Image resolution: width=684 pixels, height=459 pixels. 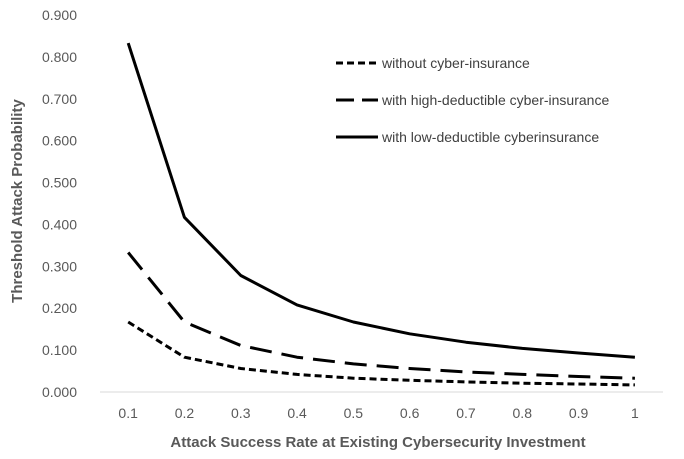 I want to click on y-tick-label: 0.800, so click(x=59, y=57).